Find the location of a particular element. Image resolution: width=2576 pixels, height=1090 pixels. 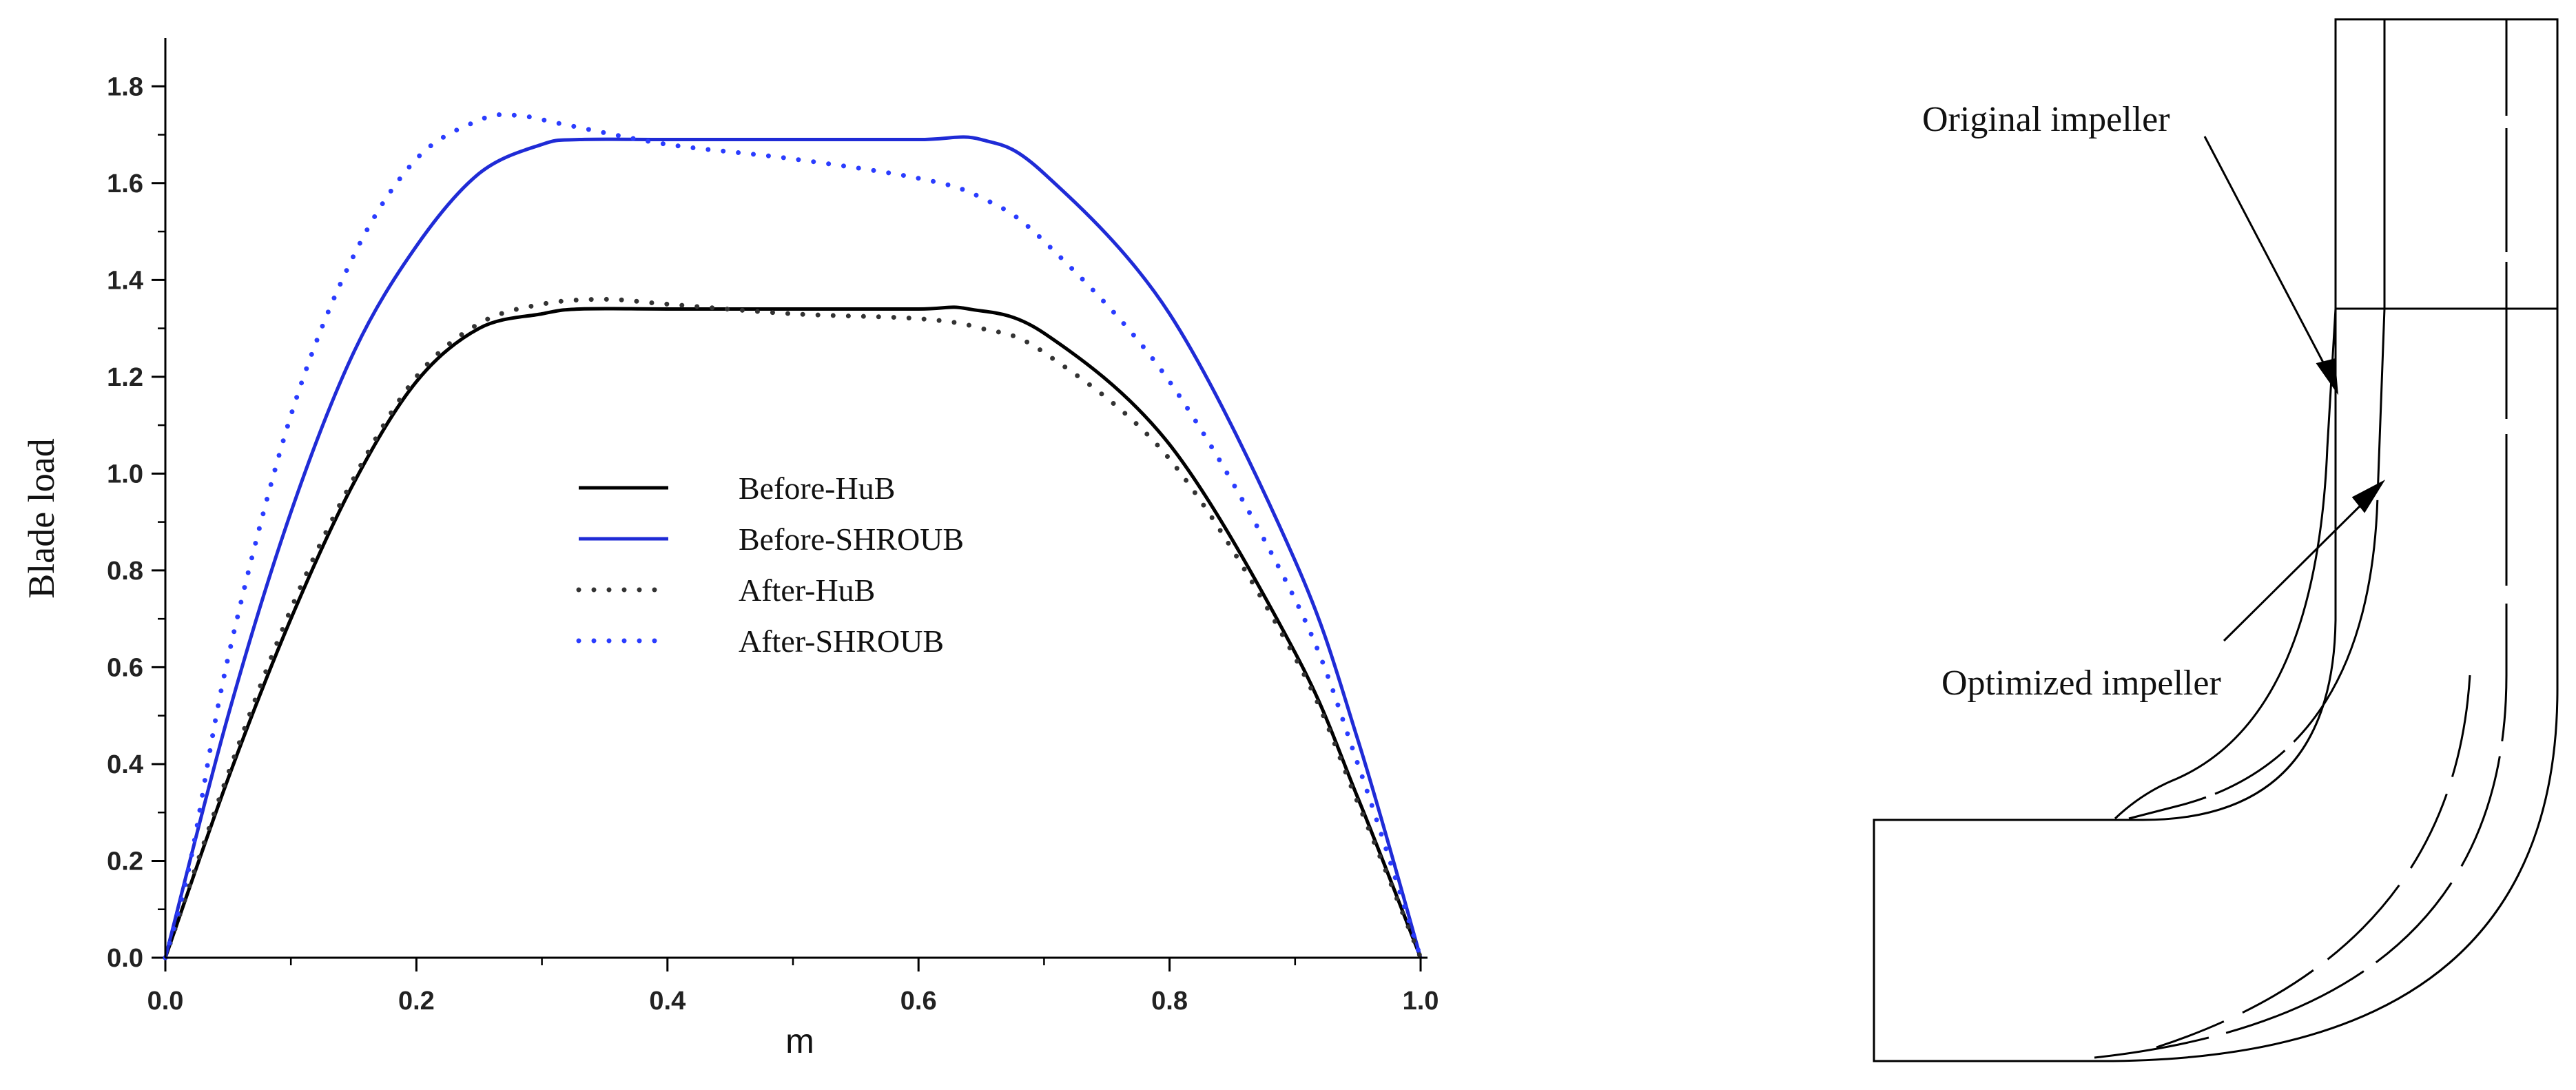

y-tick-label: 1.0 is located at coordinates (125, 474).